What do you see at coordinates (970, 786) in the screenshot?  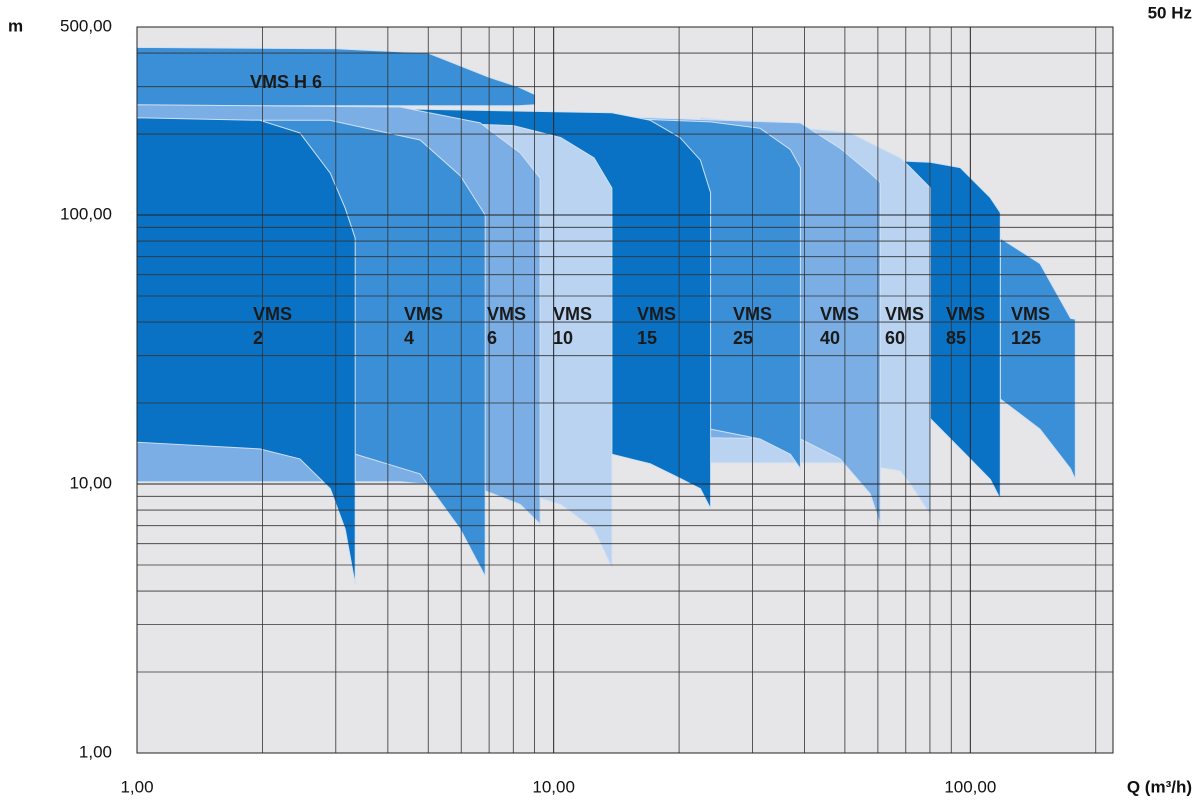 I see `x-tick-label: 100,00` at bounding box center [970, 786].